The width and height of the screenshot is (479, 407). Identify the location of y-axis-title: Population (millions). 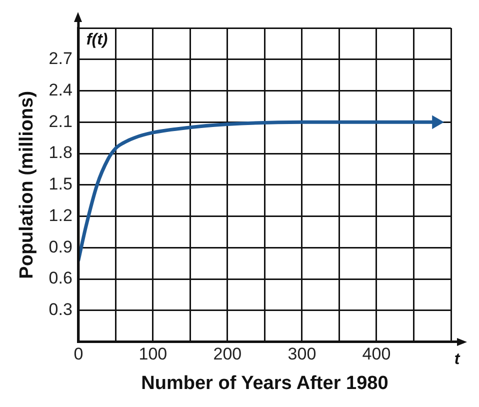
(27, 184).